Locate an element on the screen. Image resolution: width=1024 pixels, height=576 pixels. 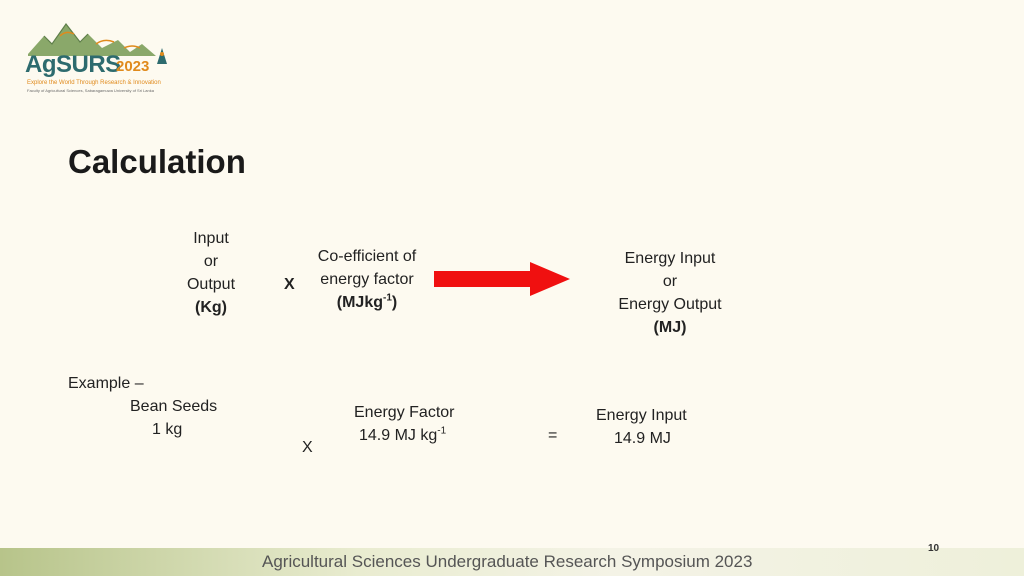
formula-result-line: Energy Input is located at coordinates (670, 258).